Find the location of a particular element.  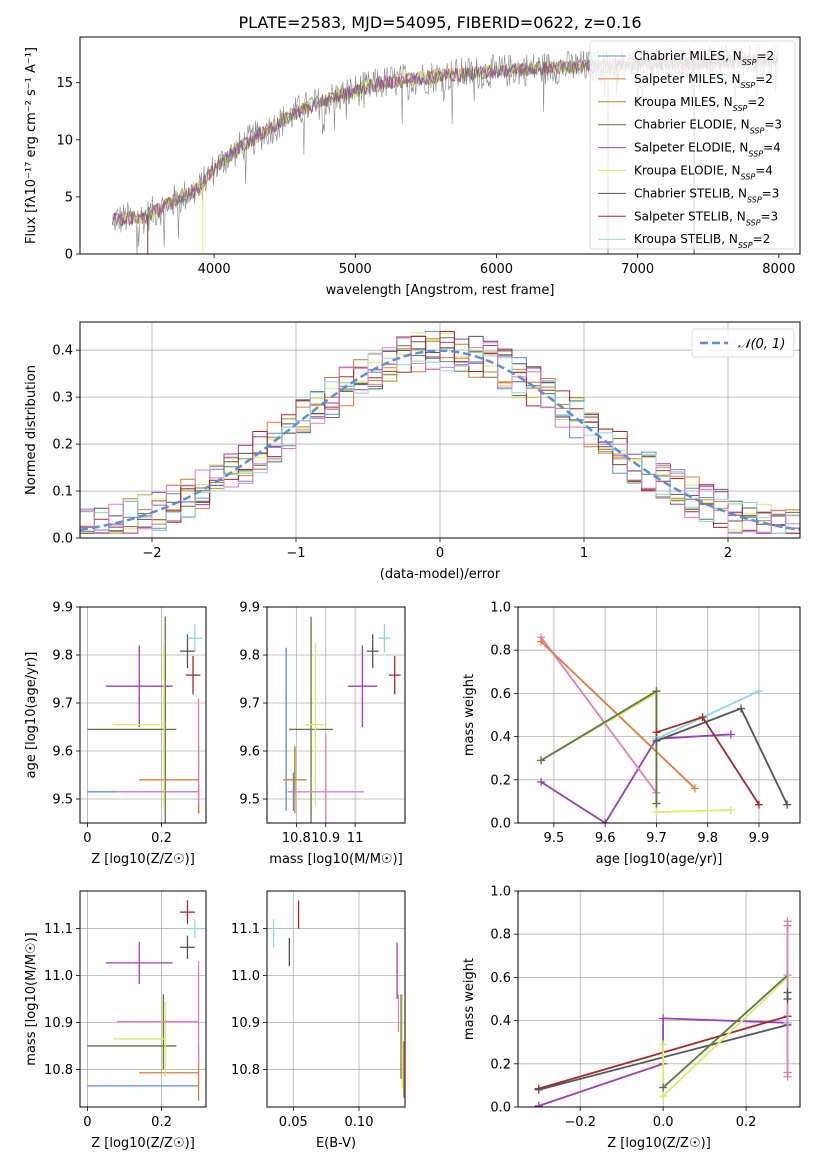

legend-label: Kroupa MILES, NSSP=2 is located at coordinates (699, 104).